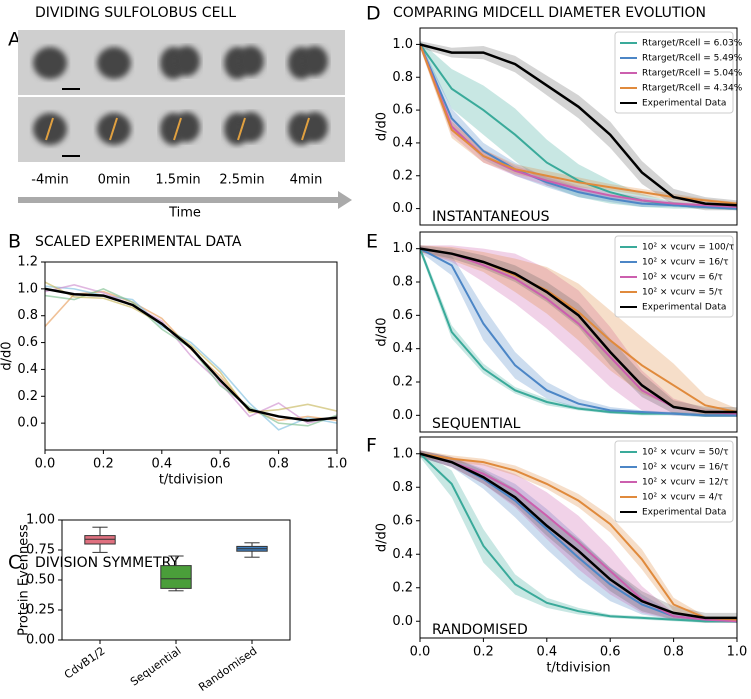 The image size is (751, 699). Describe the element at coordinates (155, 666) in the screenshot. I see `x-tick-label: Sequential` at that location.